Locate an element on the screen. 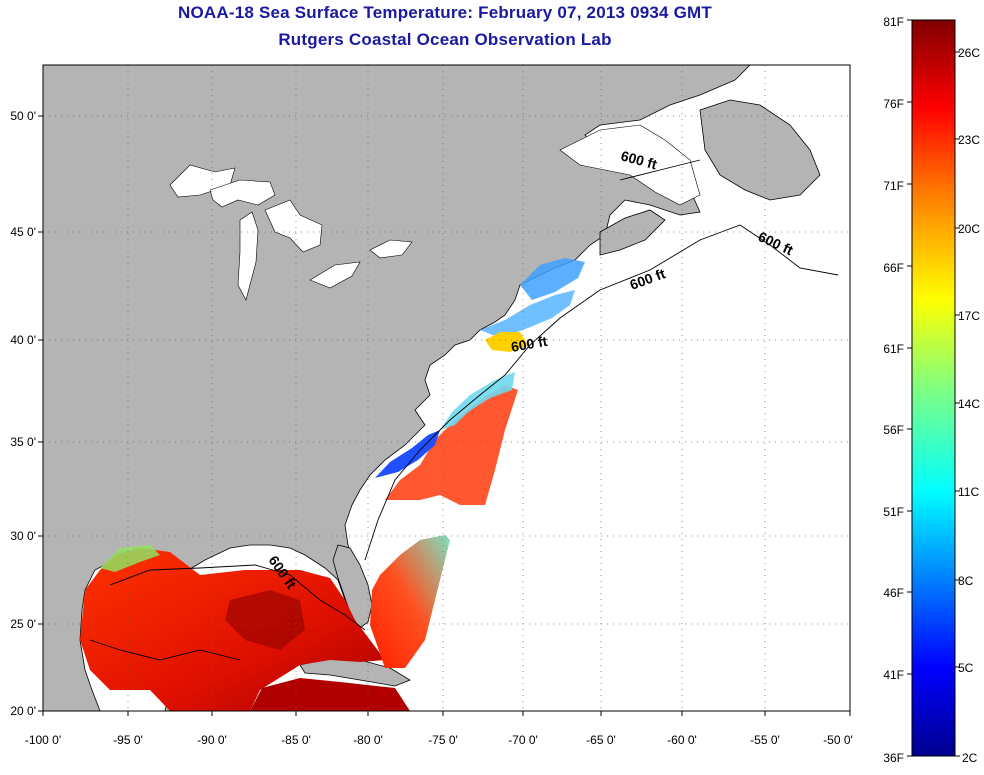 The height and width of the screenshot is (775, 984). sst-atlantic-swath is located at coordinates (451, 445).